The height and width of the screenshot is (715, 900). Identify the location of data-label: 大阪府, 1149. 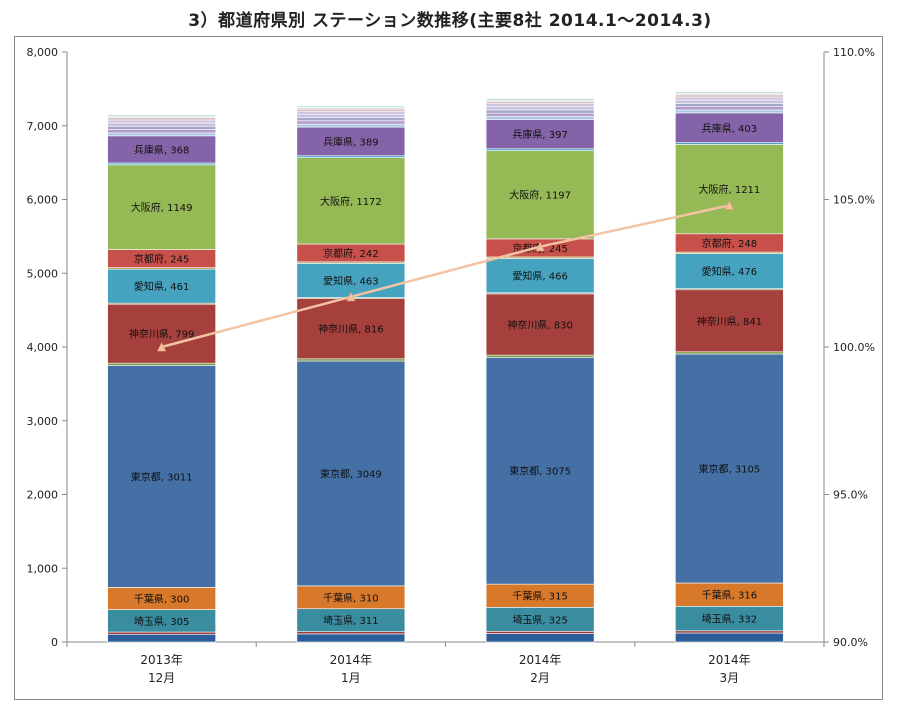
(162, 207).